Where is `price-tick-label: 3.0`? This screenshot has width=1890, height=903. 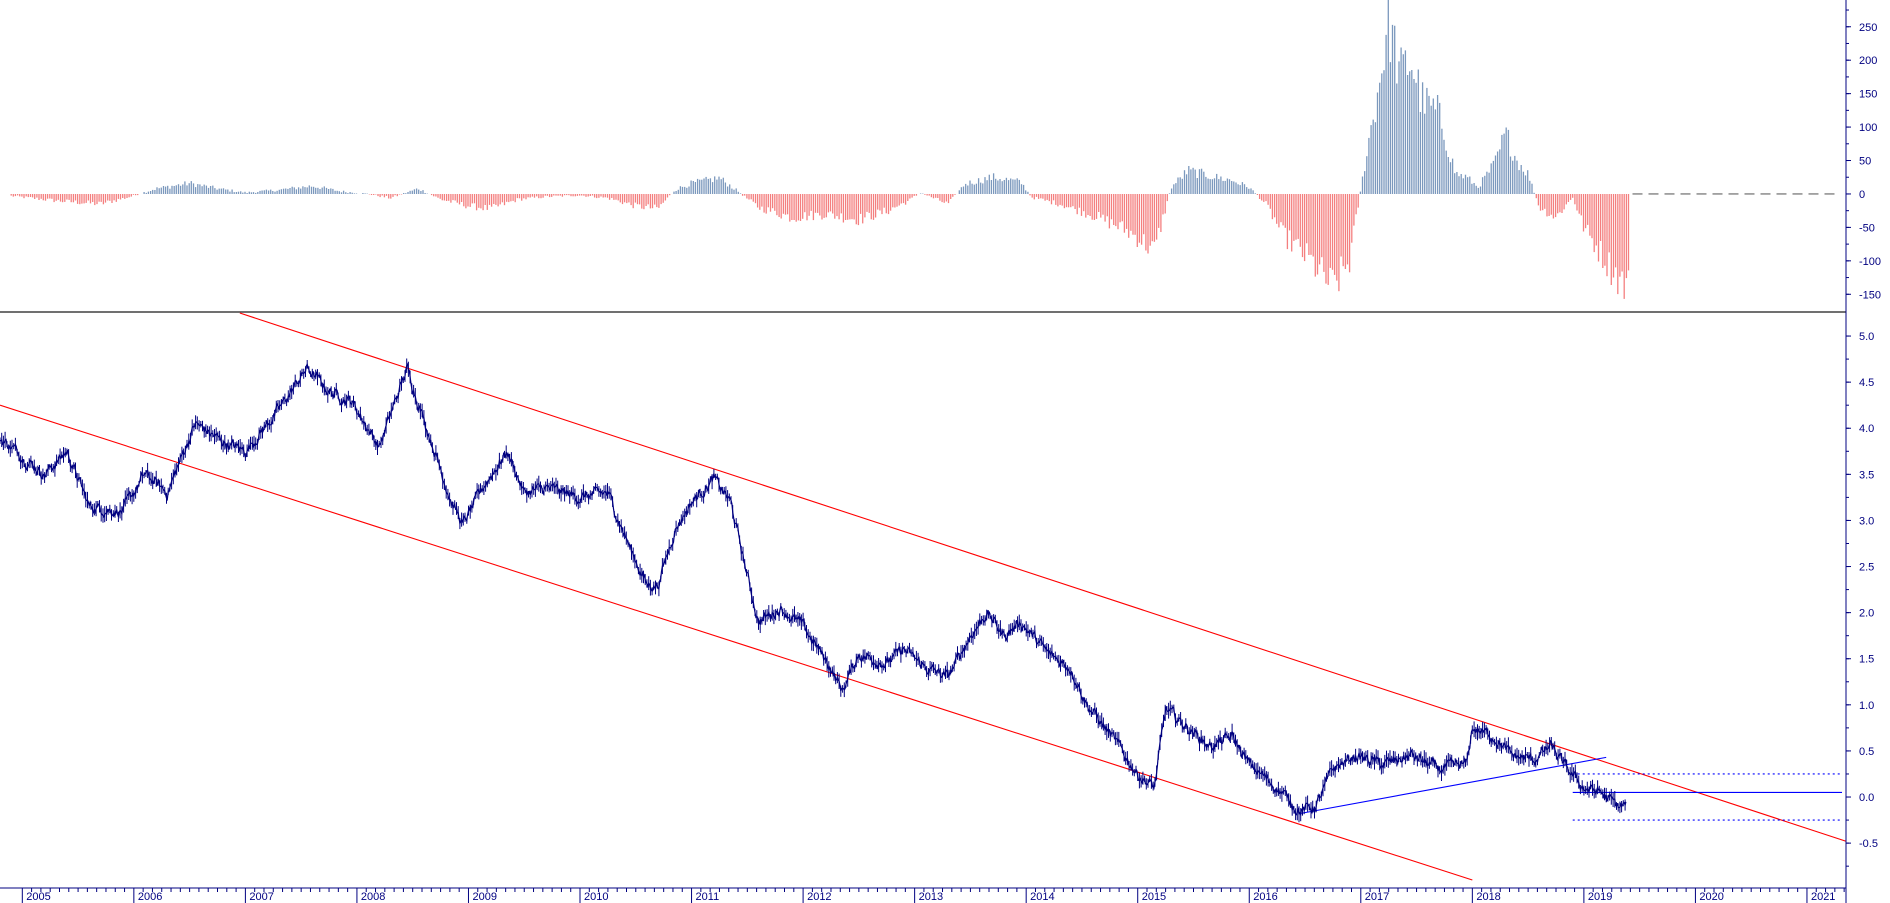
price-tick-label: 3.0 is located at coordinates (1866, 521).